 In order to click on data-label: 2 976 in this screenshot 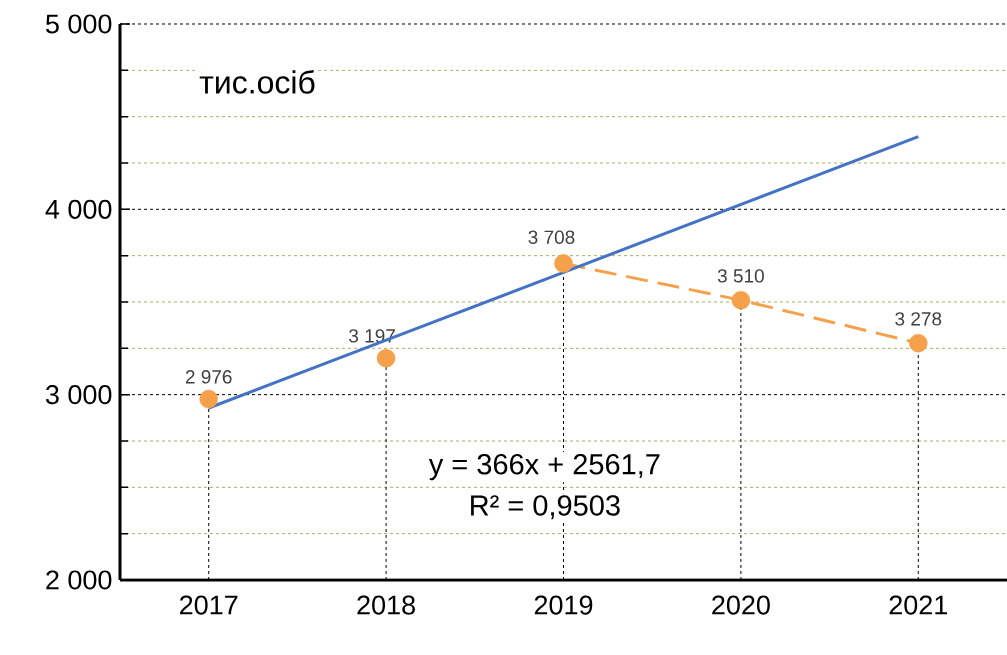, I will do `click(208, 377)`.